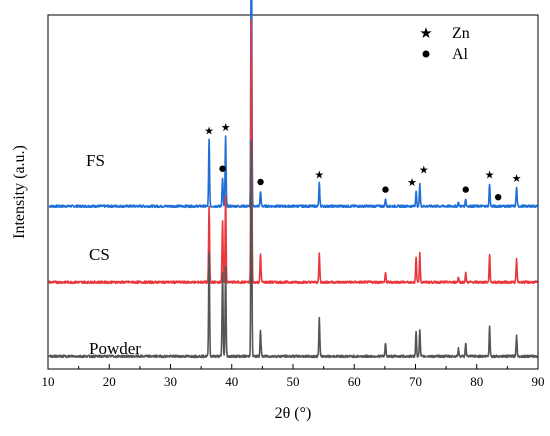  What do you see at coordinates (170, 381) in the screenshot?
I see `x-tick-label: 30` at bounding box center [170, 381].